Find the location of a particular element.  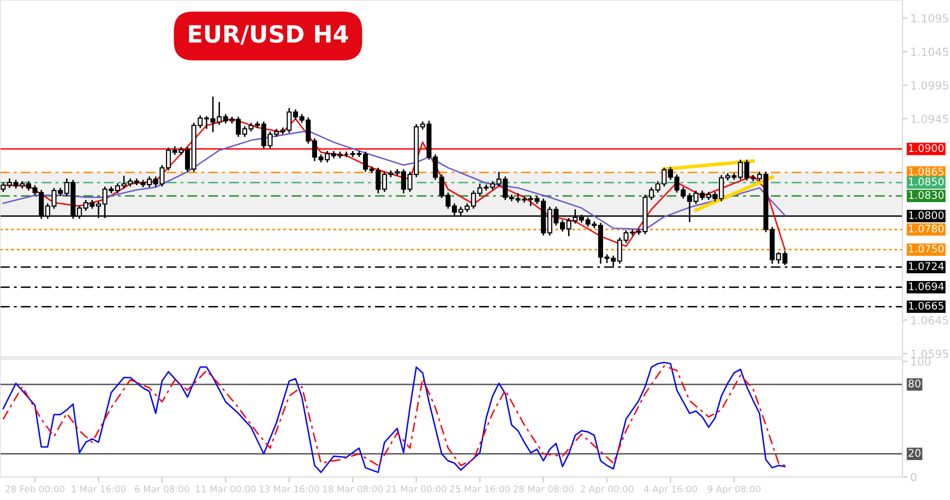

y-tick-label: 100 is located at coordinates (921, 361).